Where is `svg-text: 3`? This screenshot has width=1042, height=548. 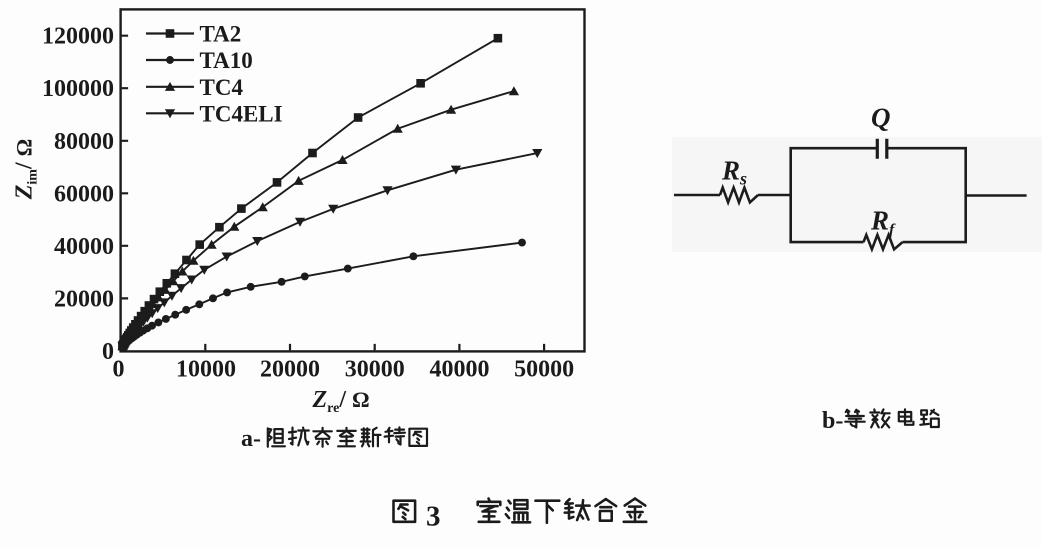 svg-text: 3 is located at coordinates (433, 517).